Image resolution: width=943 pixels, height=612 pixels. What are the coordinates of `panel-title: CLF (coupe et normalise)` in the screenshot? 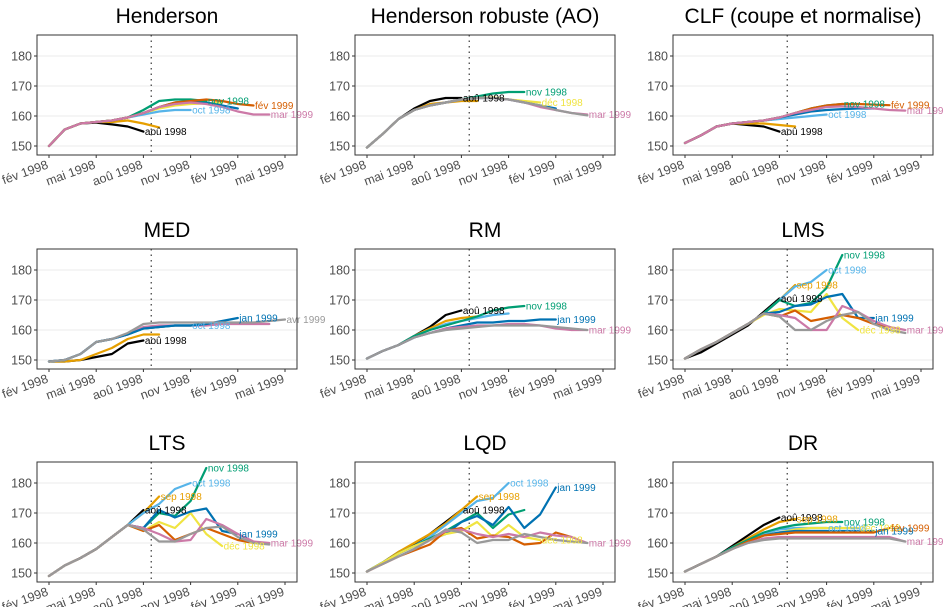 It's located at (803, 16).